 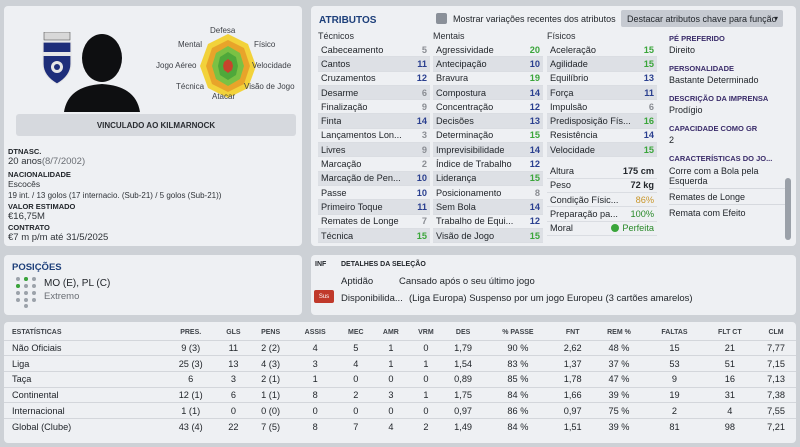 What do you see at coordinates (602, 214) in the screenshot?
I see `match-fitness-row: Preparação pa... 100%` at bounding box center [602, 214].